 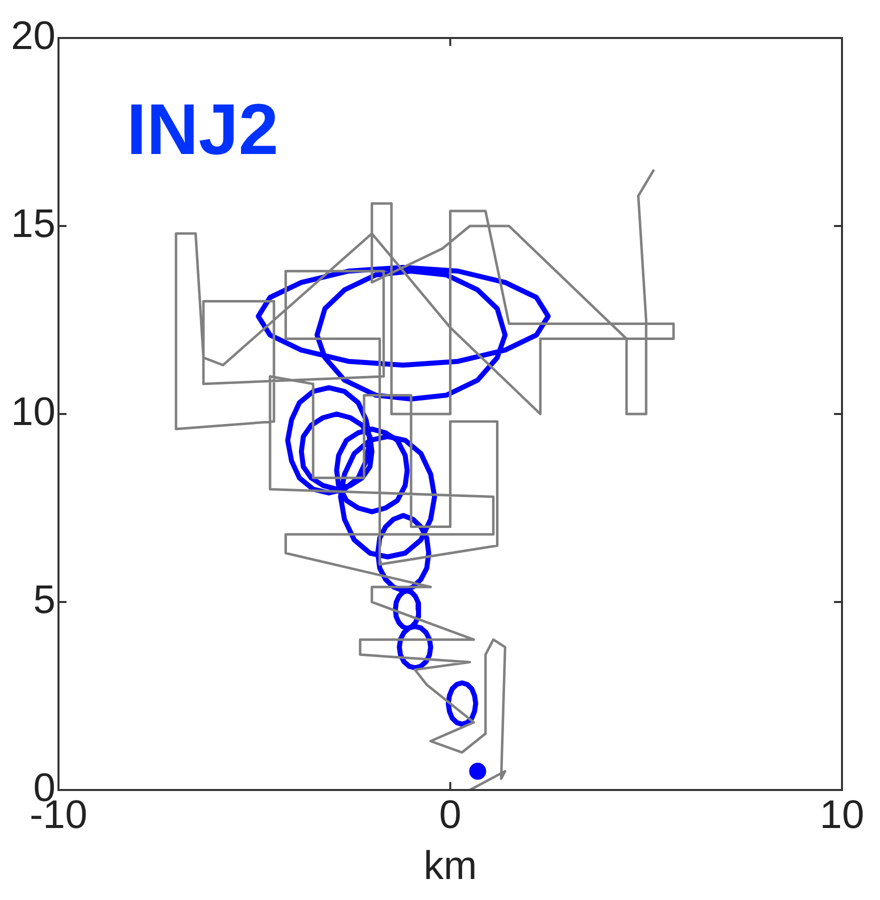 I want to click on x-tick-label: 10, so click(x=842, y=815).